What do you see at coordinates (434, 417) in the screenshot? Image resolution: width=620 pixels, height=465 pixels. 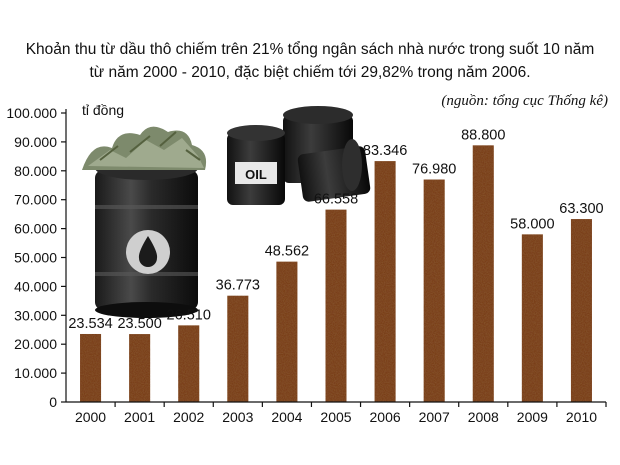 I see `x-tick-label-2007: 2007` at bounding box center [434, 417].